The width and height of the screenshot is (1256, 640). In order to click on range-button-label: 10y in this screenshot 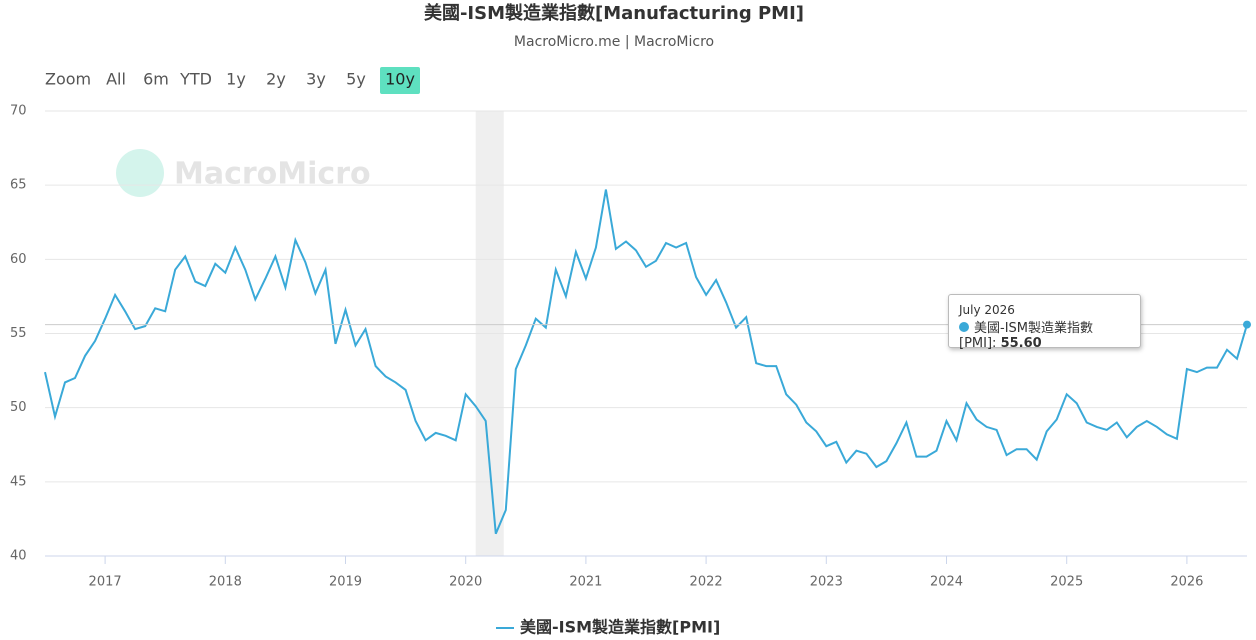, I will do `click(400, 79)`.